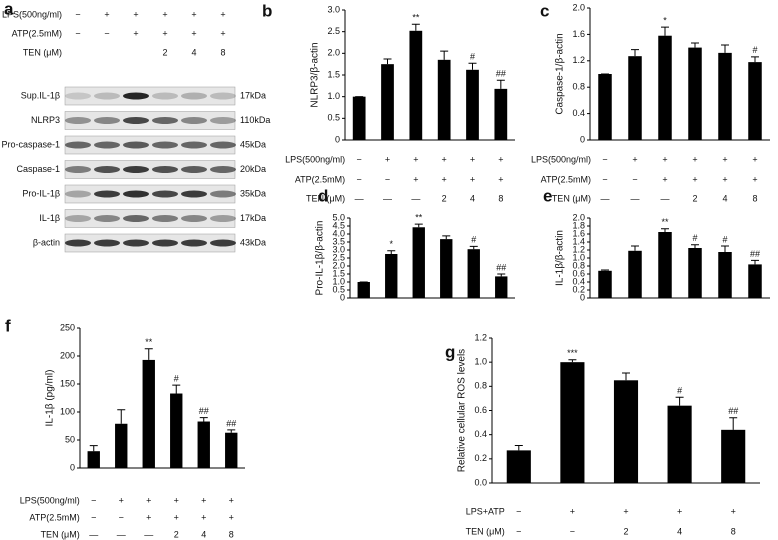 This screenshot has width=778, height=540. What do you see at coordinates (67, 383) in the screenshot?
I see `y-tick-label: 150` at bounding box center [67, 383].